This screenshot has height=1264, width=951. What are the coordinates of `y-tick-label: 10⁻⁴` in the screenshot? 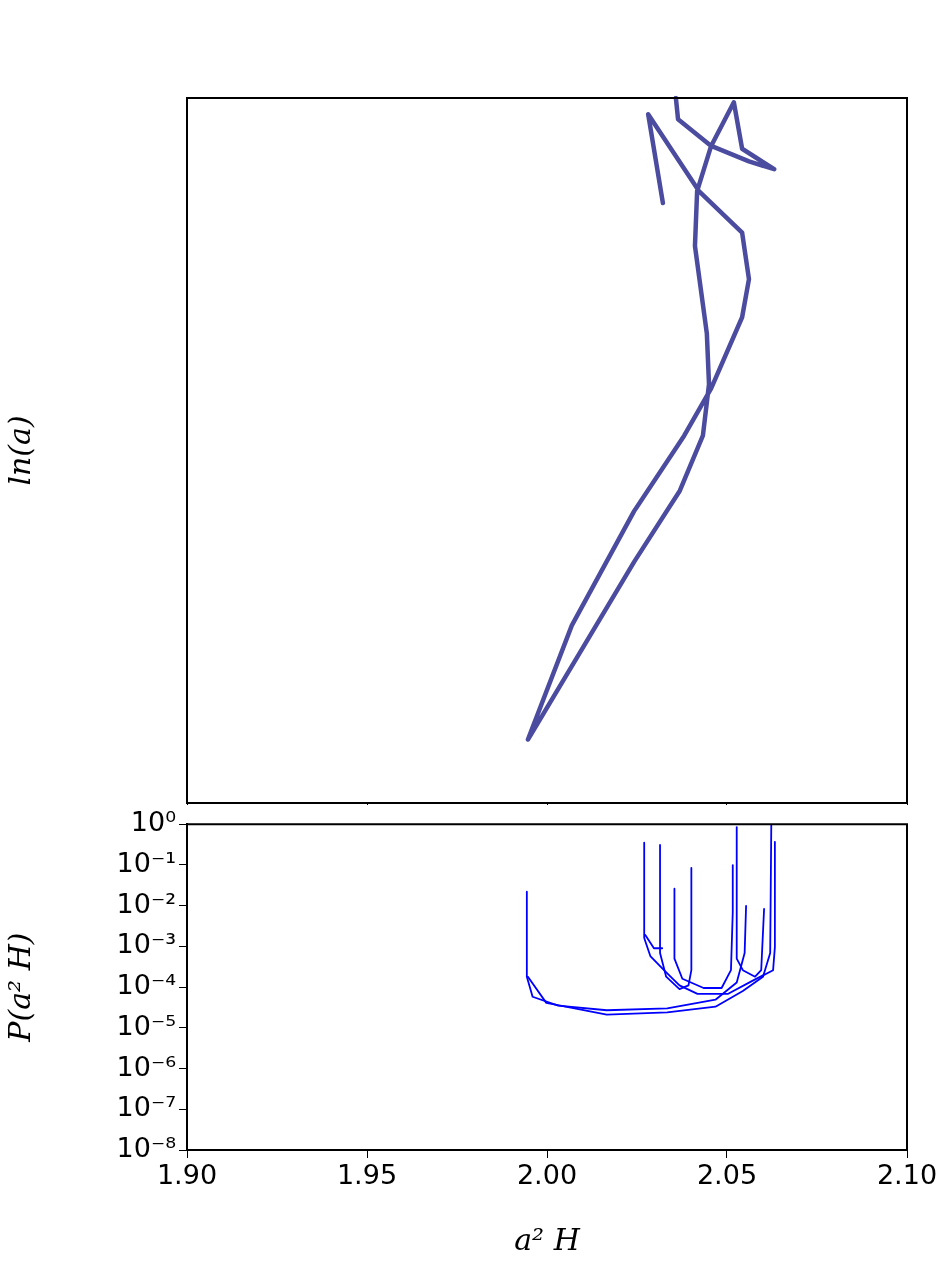 It's located at (146, 985).